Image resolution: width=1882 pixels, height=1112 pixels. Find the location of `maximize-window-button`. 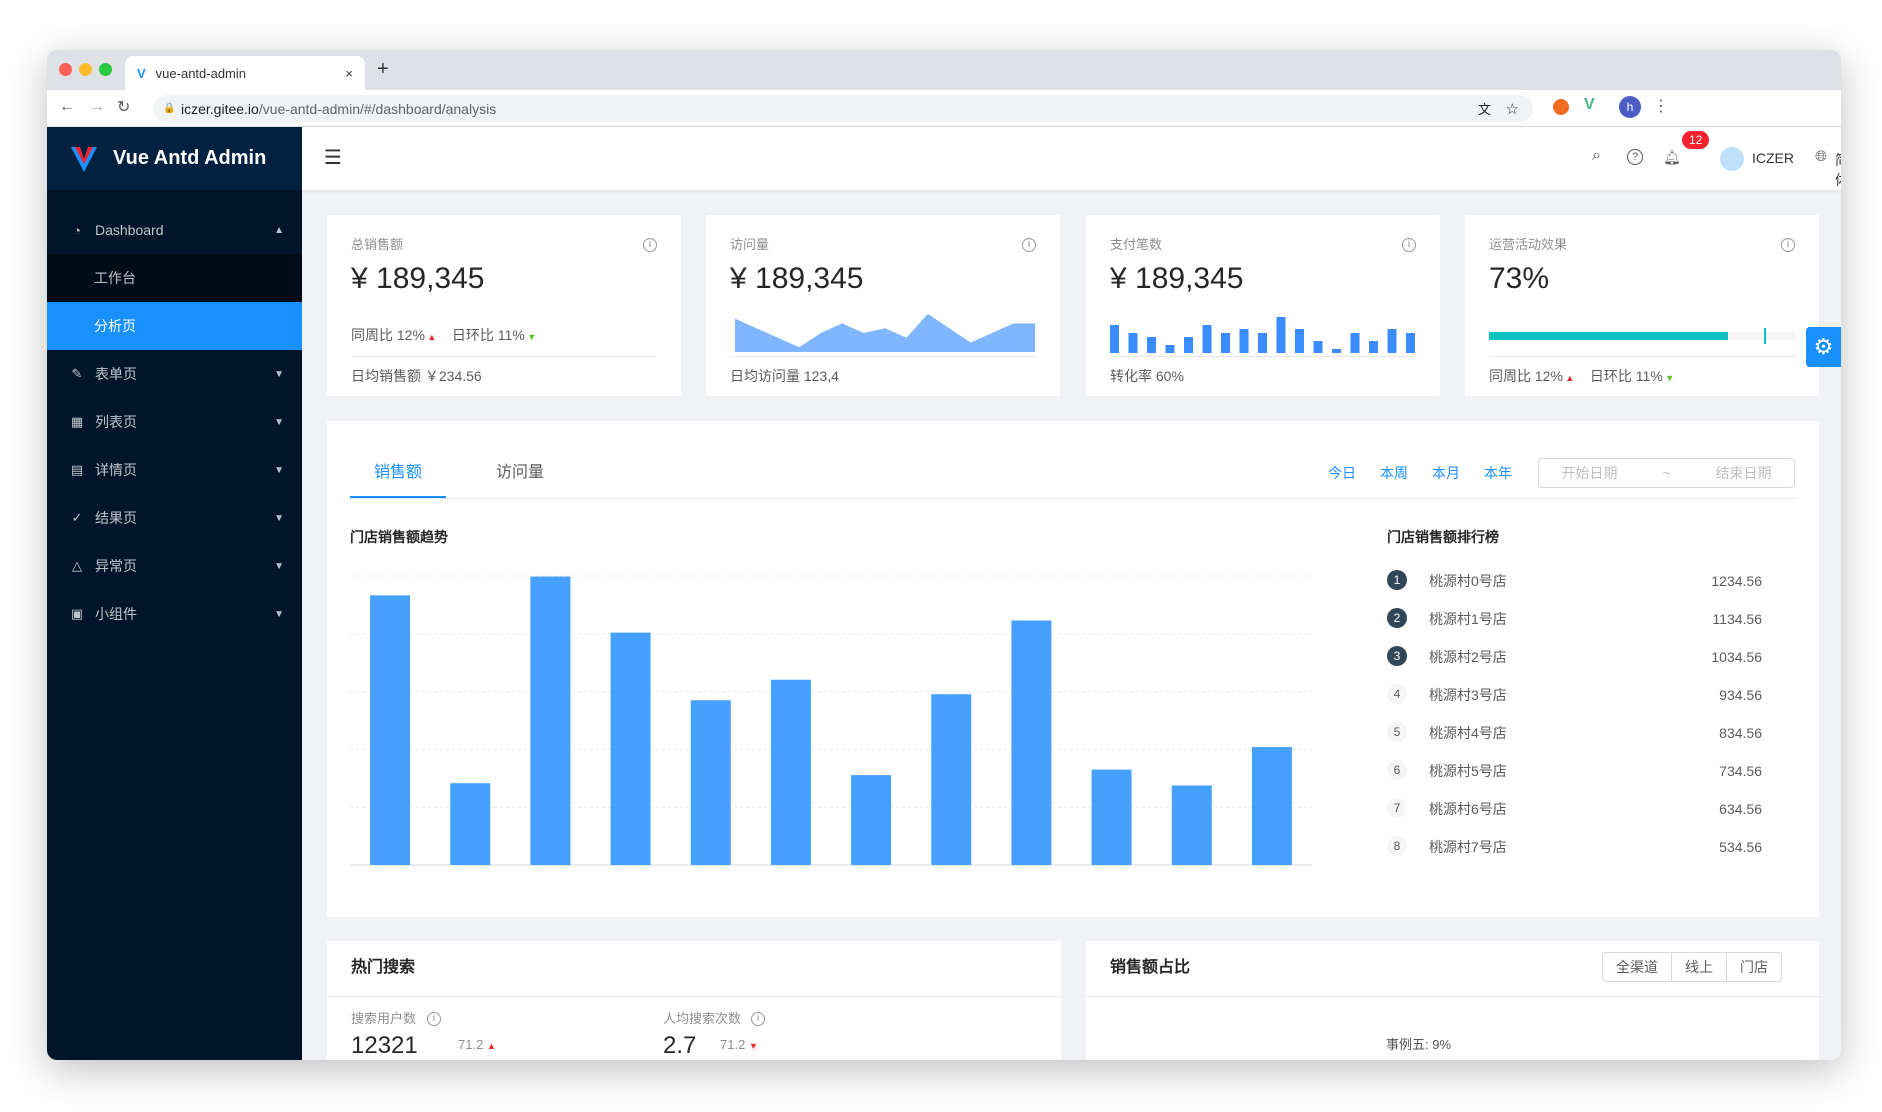

maximize-window-button is located at coordinates (105, 69).